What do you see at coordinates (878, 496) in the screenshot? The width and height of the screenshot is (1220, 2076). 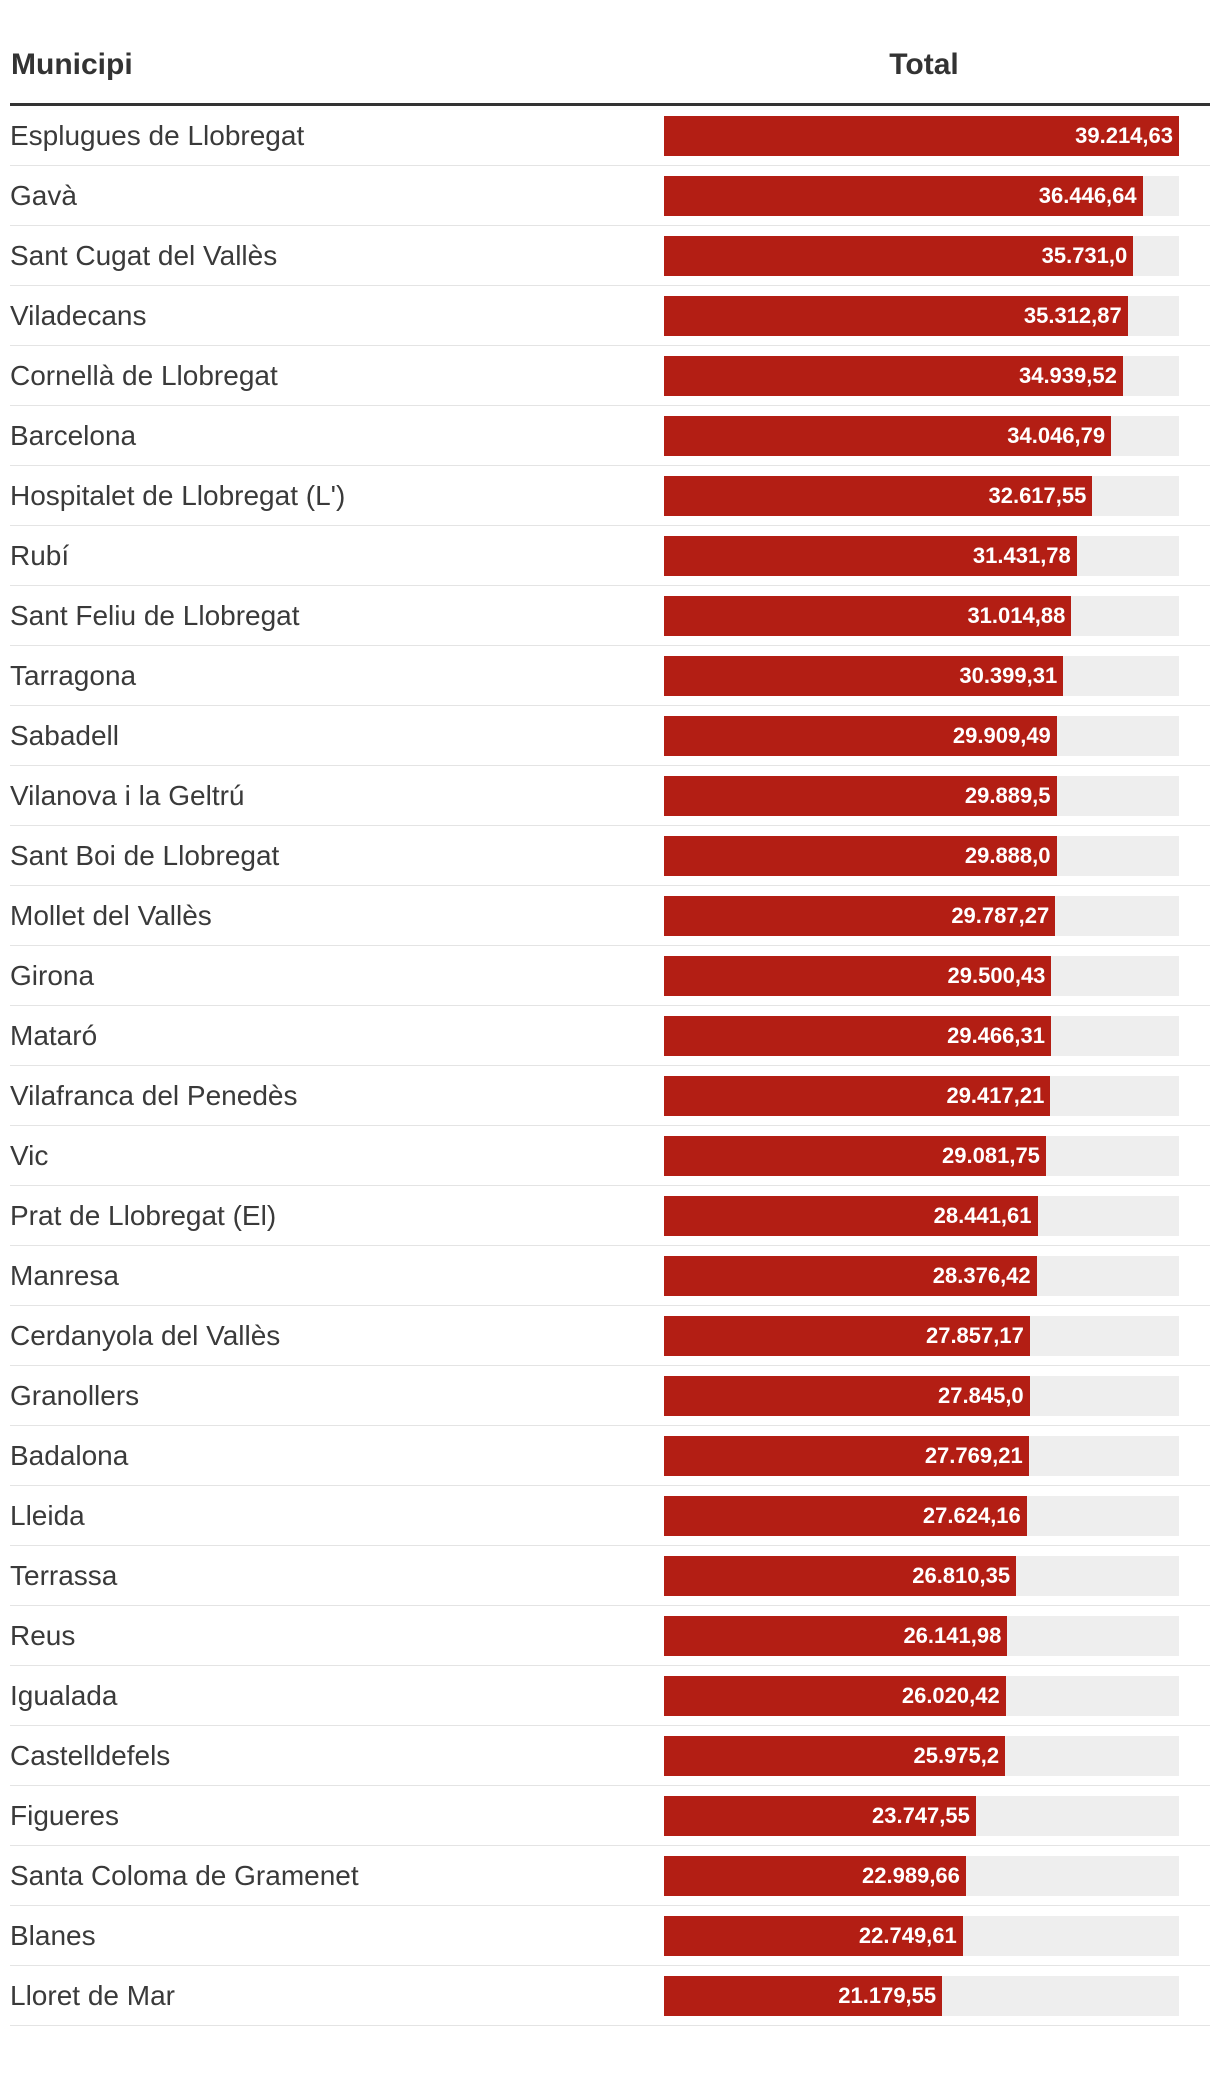 I see `total-bar: 32.617,55` at bounding box center [878, 496].